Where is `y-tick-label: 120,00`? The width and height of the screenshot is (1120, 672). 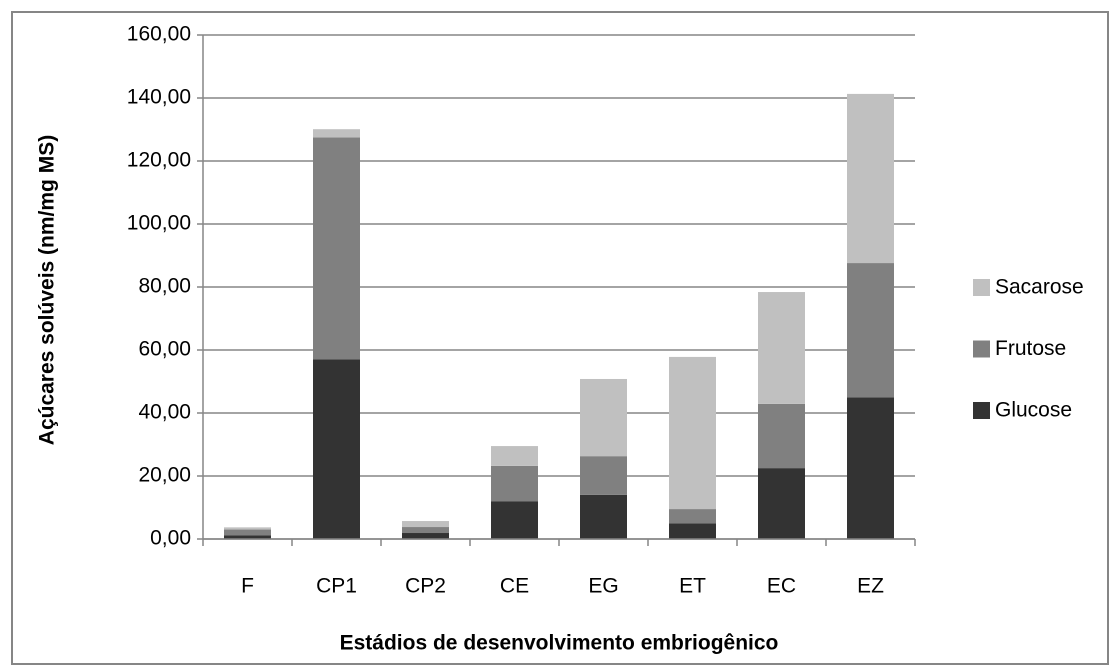
y-tick-label: 120,00 is located at coordinates (159, 160).